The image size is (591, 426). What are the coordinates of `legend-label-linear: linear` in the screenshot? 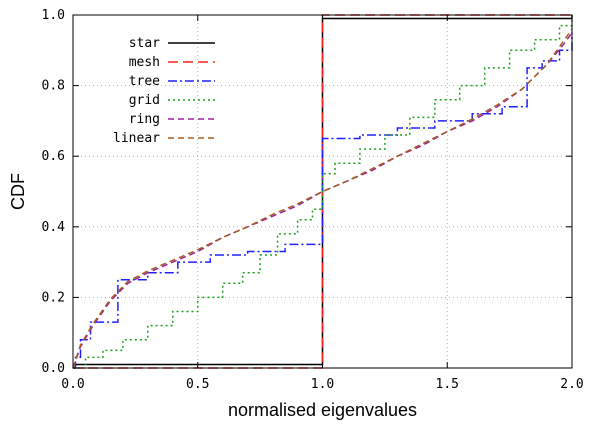 It's located at (136, 138).